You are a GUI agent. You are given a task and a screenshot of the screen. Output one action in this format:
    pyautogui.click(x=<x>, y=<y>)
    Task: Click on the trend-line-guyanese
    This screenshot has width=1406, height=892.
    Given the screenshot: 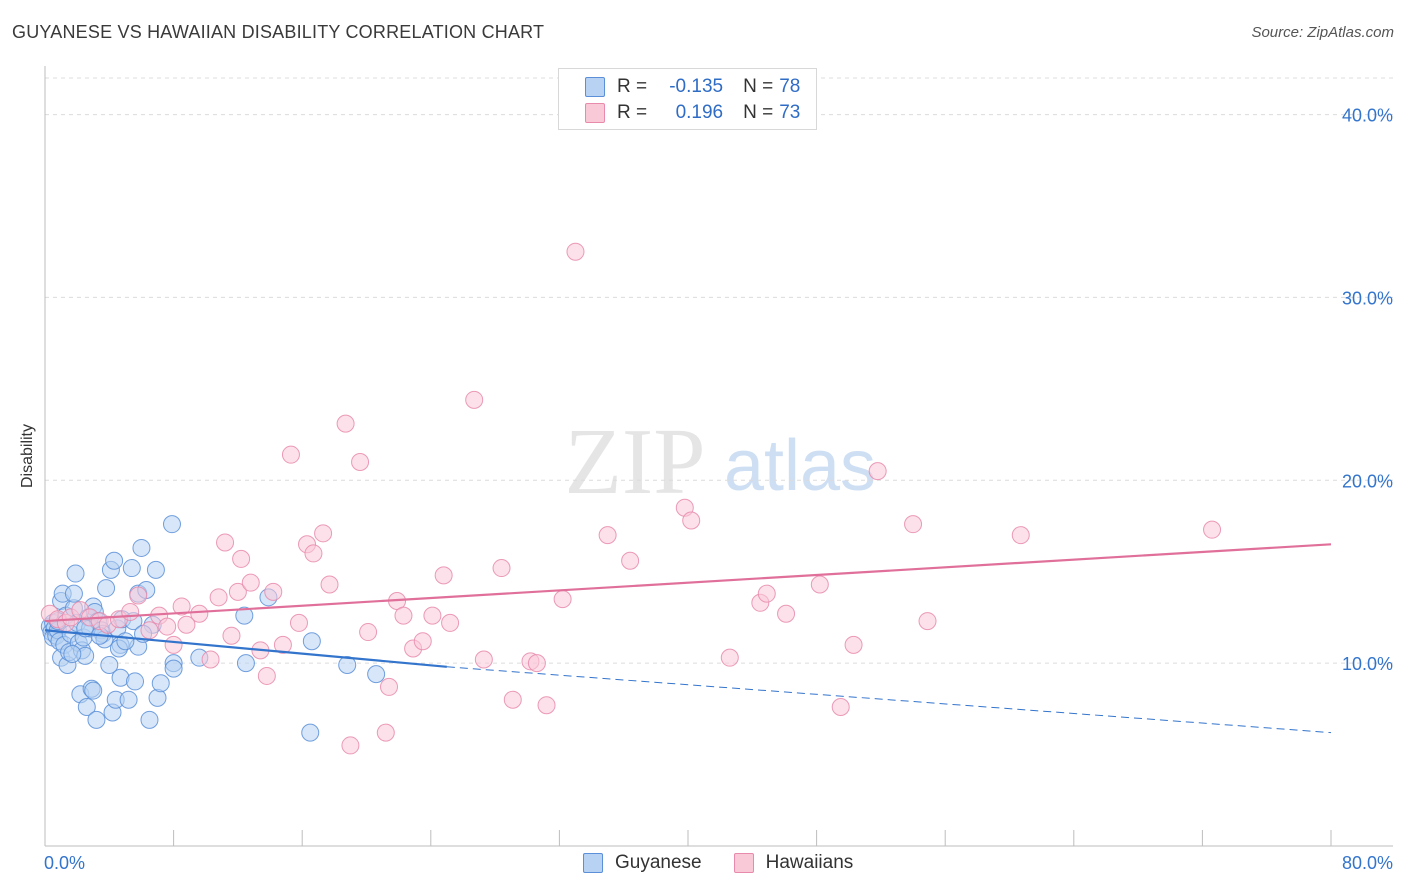 What is the action you would take?
    pyautogui.click(x=245, y=648)
    